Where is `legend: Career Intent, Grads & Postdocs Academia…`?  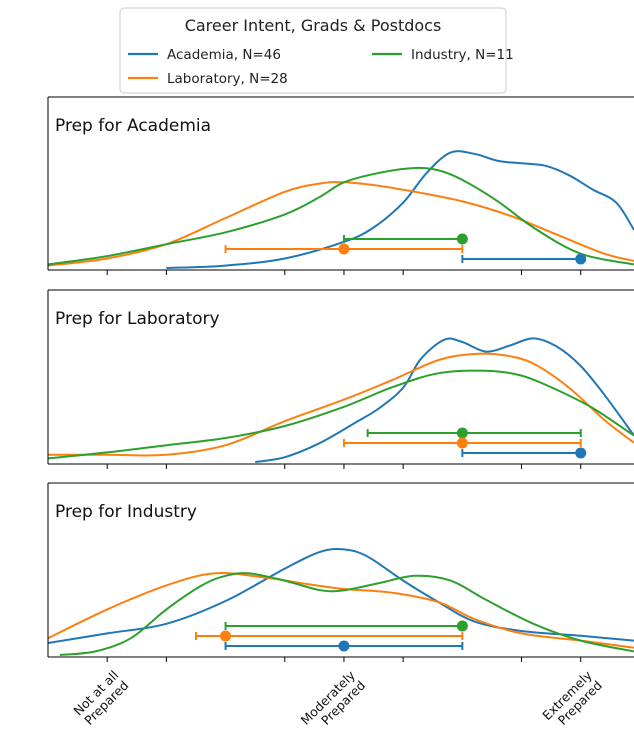 legend: Career Intent, Grads & Postdocs Academia… is located at coordinates (316, 50).